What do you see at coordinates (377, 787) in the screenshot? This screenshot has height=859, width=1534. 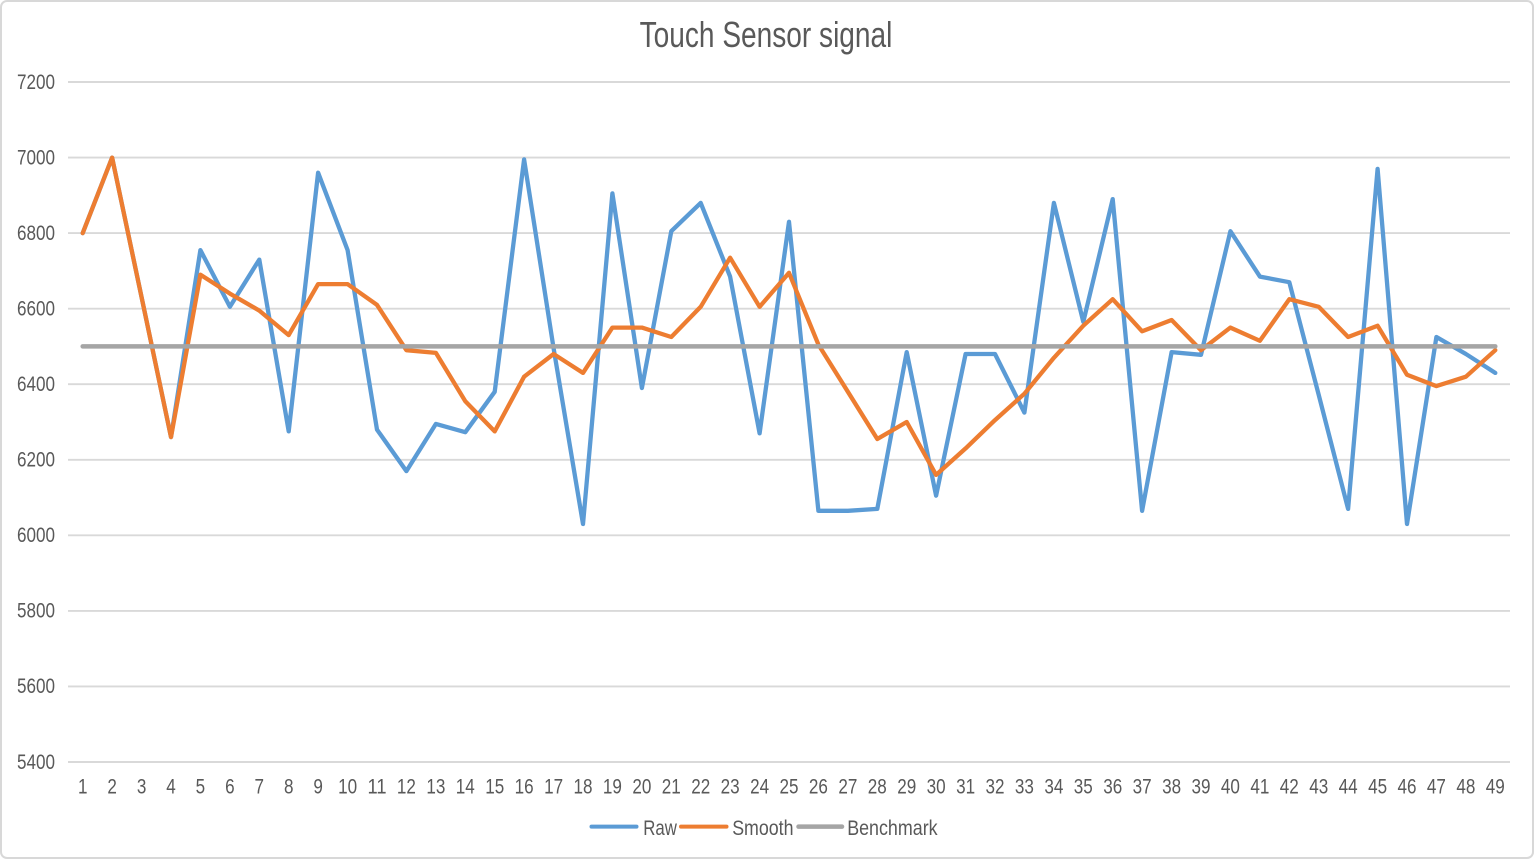 I see `svg-text: 11` at bounding box center [377, 787].